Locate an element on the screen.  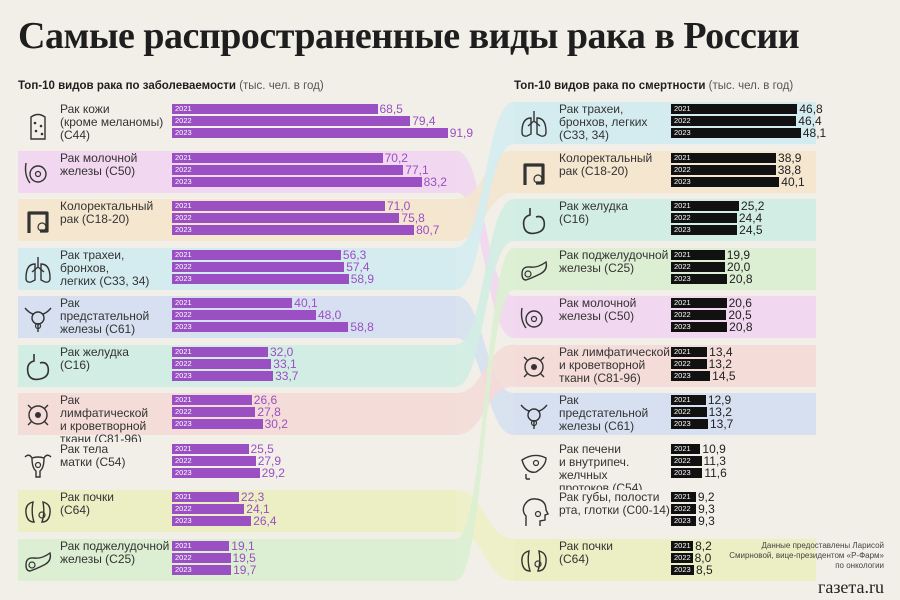
right-category-label-line: рта, глотки (С00-14) is located at coordinates (614, 510).